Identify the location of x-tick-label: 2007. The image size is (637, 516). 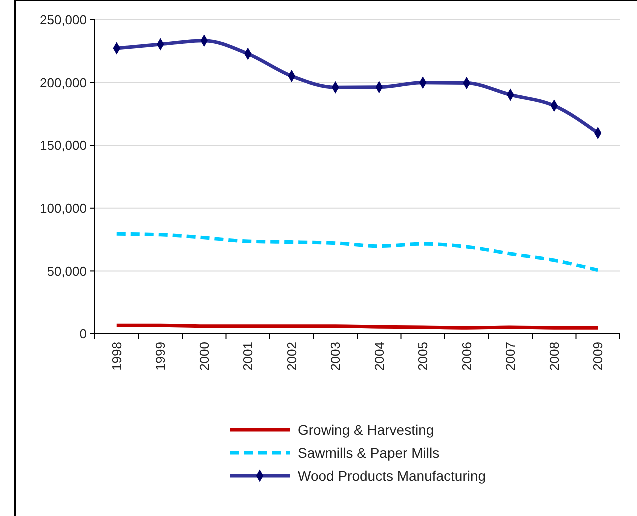
(510, 356).